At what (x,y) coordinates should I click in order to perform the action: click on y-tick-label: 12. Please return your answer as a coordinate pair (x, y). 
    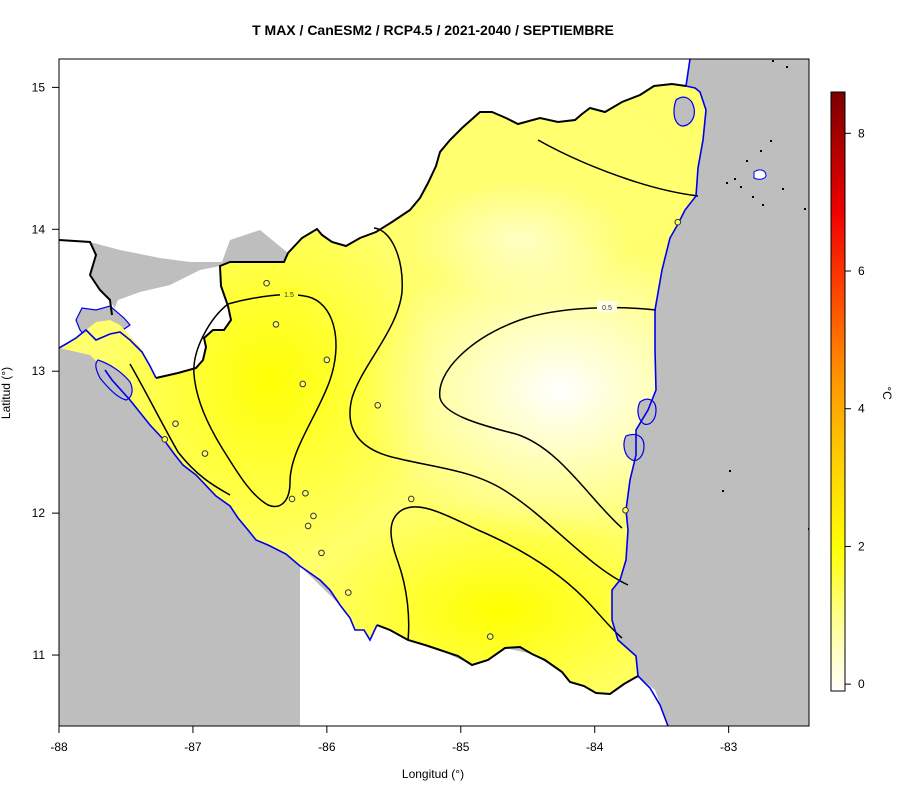
    Looking at the image, I should click on (39, 513).